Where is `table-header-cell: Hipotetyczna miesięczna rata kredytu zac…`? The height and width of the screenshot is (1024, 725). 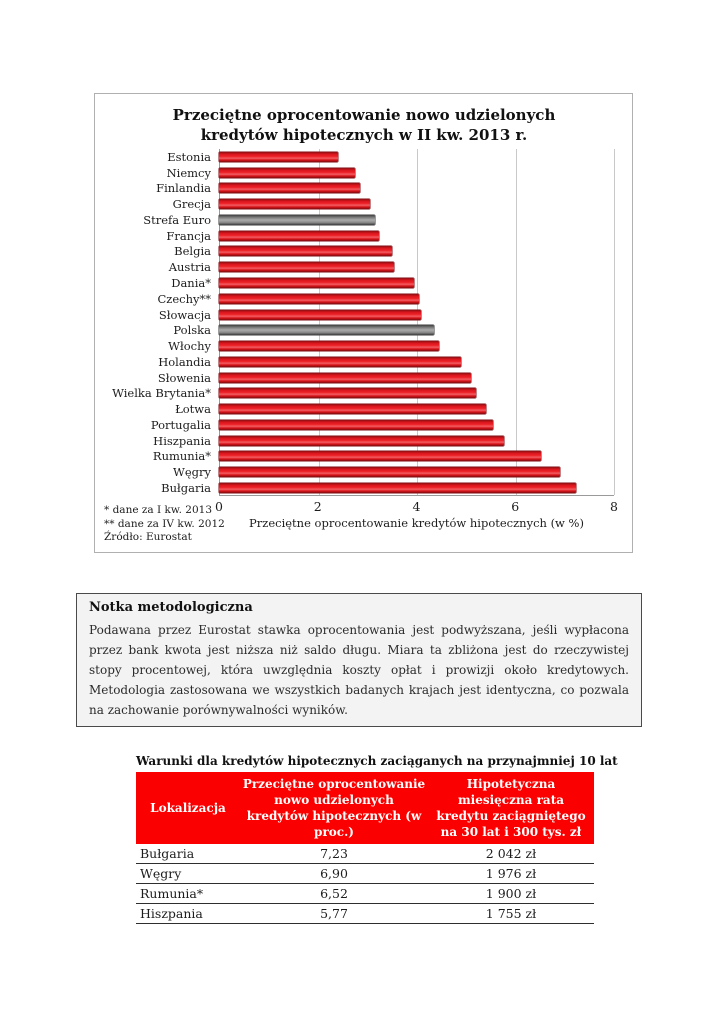 table-header-cell: Hipotetyczna miesięczna rata kredytu zac… is located at coordinates (511, 808).